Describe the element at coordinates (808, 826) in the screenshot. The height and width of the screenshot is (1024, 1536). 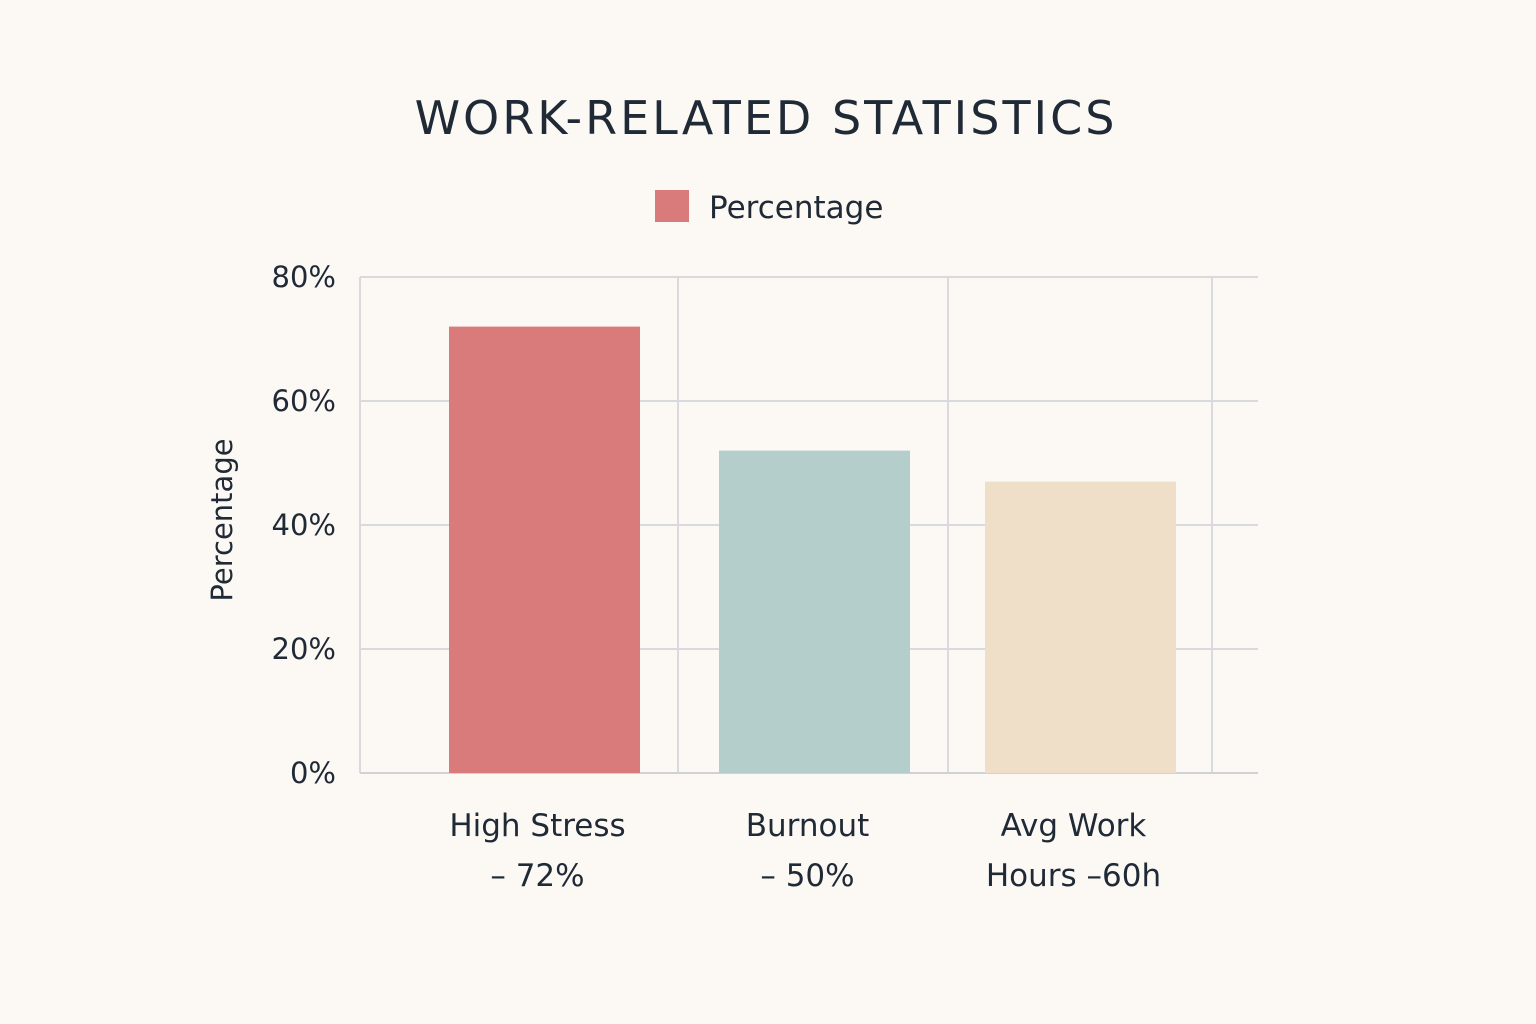
I see `category-label-1-line-0: Burnout` at that location.